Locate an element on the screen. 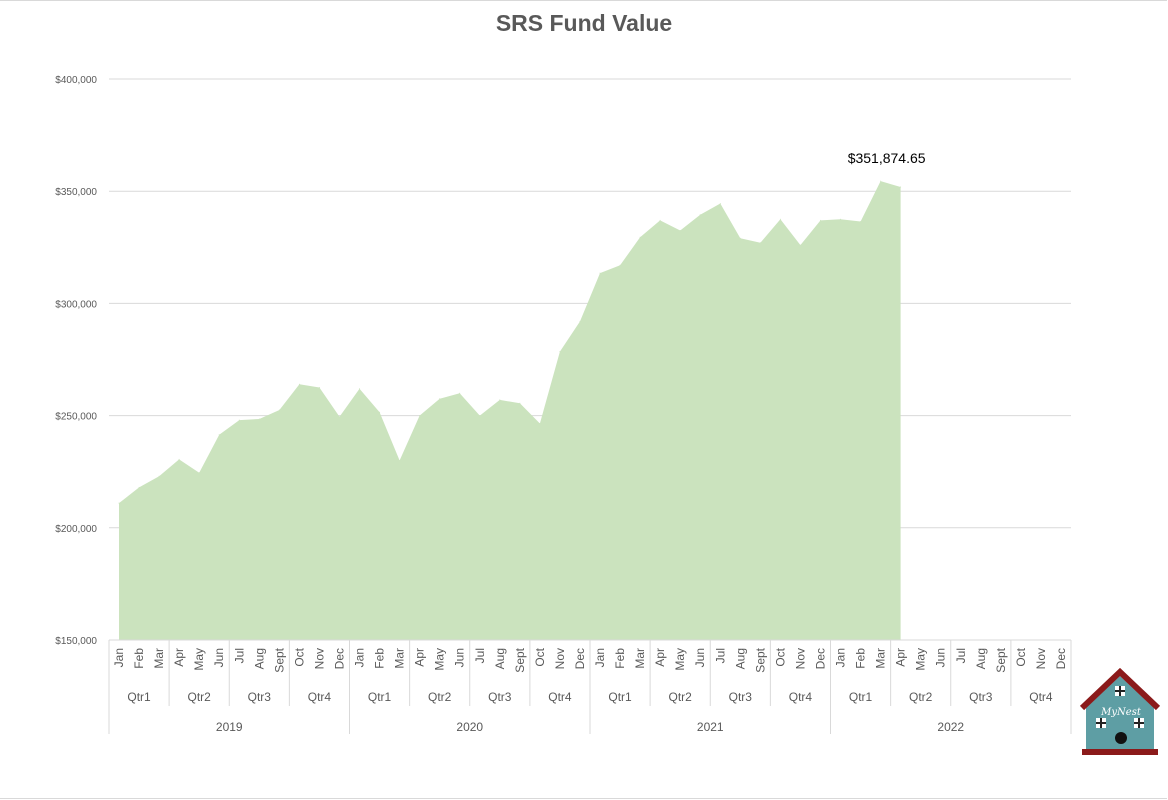 This screenshot has width=1168, height=800. logo-window-top is located at coordinates (1120, 691).